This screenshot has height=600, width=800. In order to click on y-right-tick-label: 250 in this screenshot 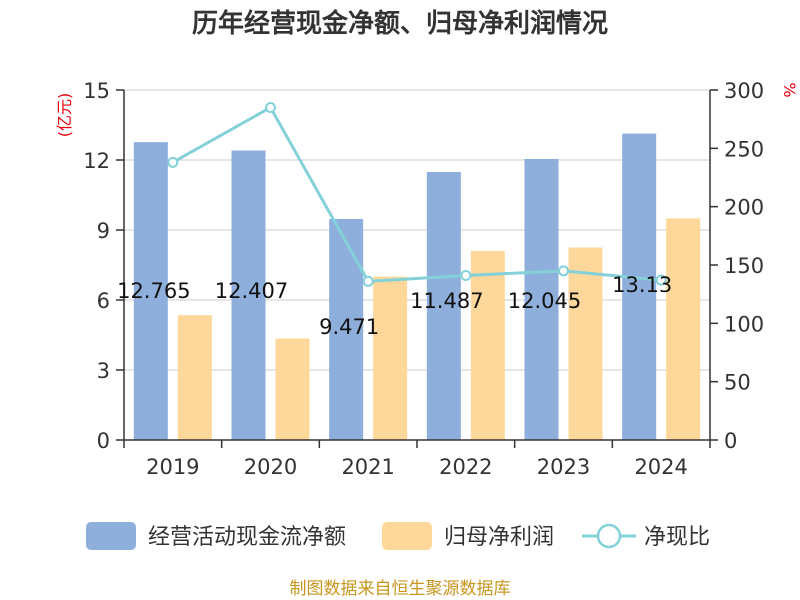, I will do `click(744, 149)`.